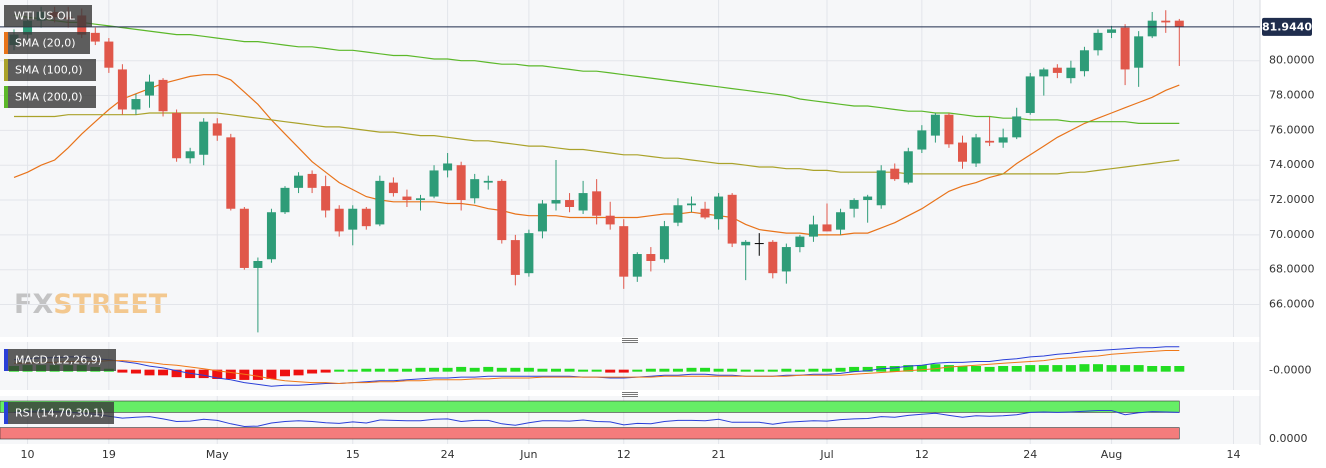 This screenshot has width=1326, height=468. What do you see at coordinates (590, 406) in the screenshot?
I see `rsi-overbought-band` at bounding box center [590, 406].